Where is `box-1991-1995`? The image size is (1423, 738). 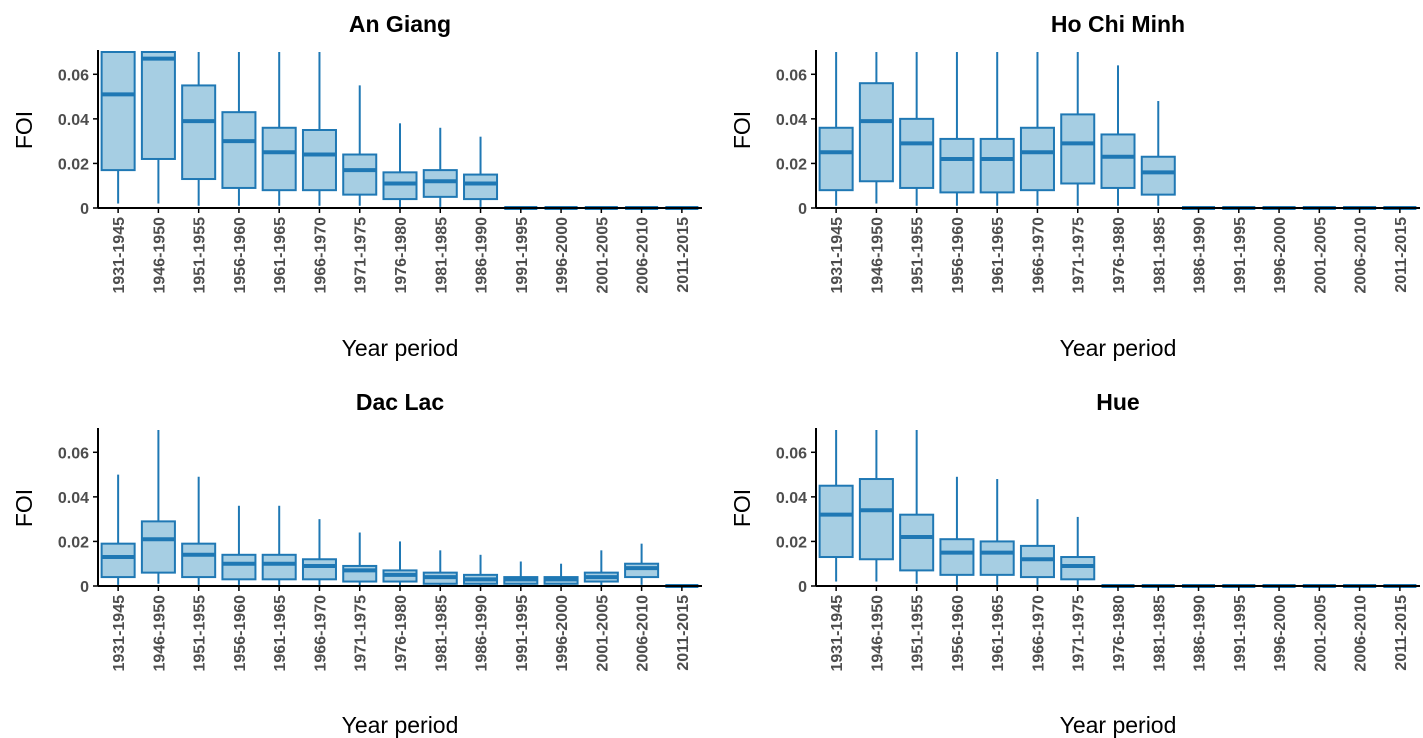
box-1991-1995 is located at coordinates (521, 573).